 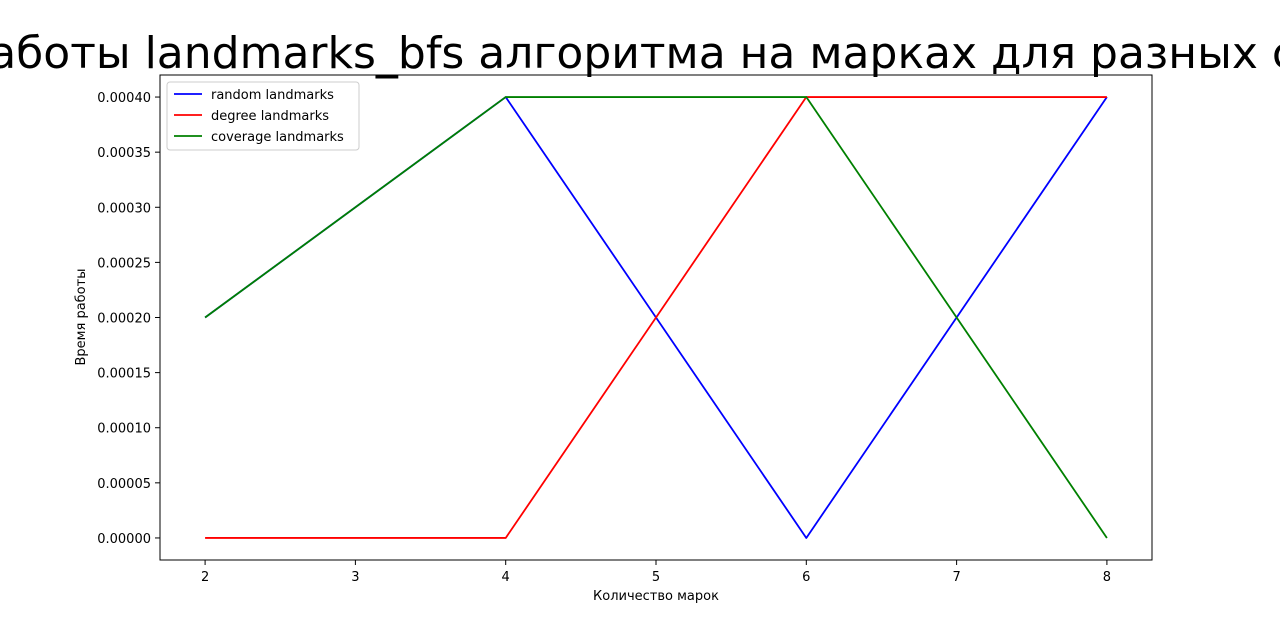 What do you see at coordinates (124, 98) in the screenshot?
I see `y-tick-label: 0.00040` at bounding box center [124, 98].